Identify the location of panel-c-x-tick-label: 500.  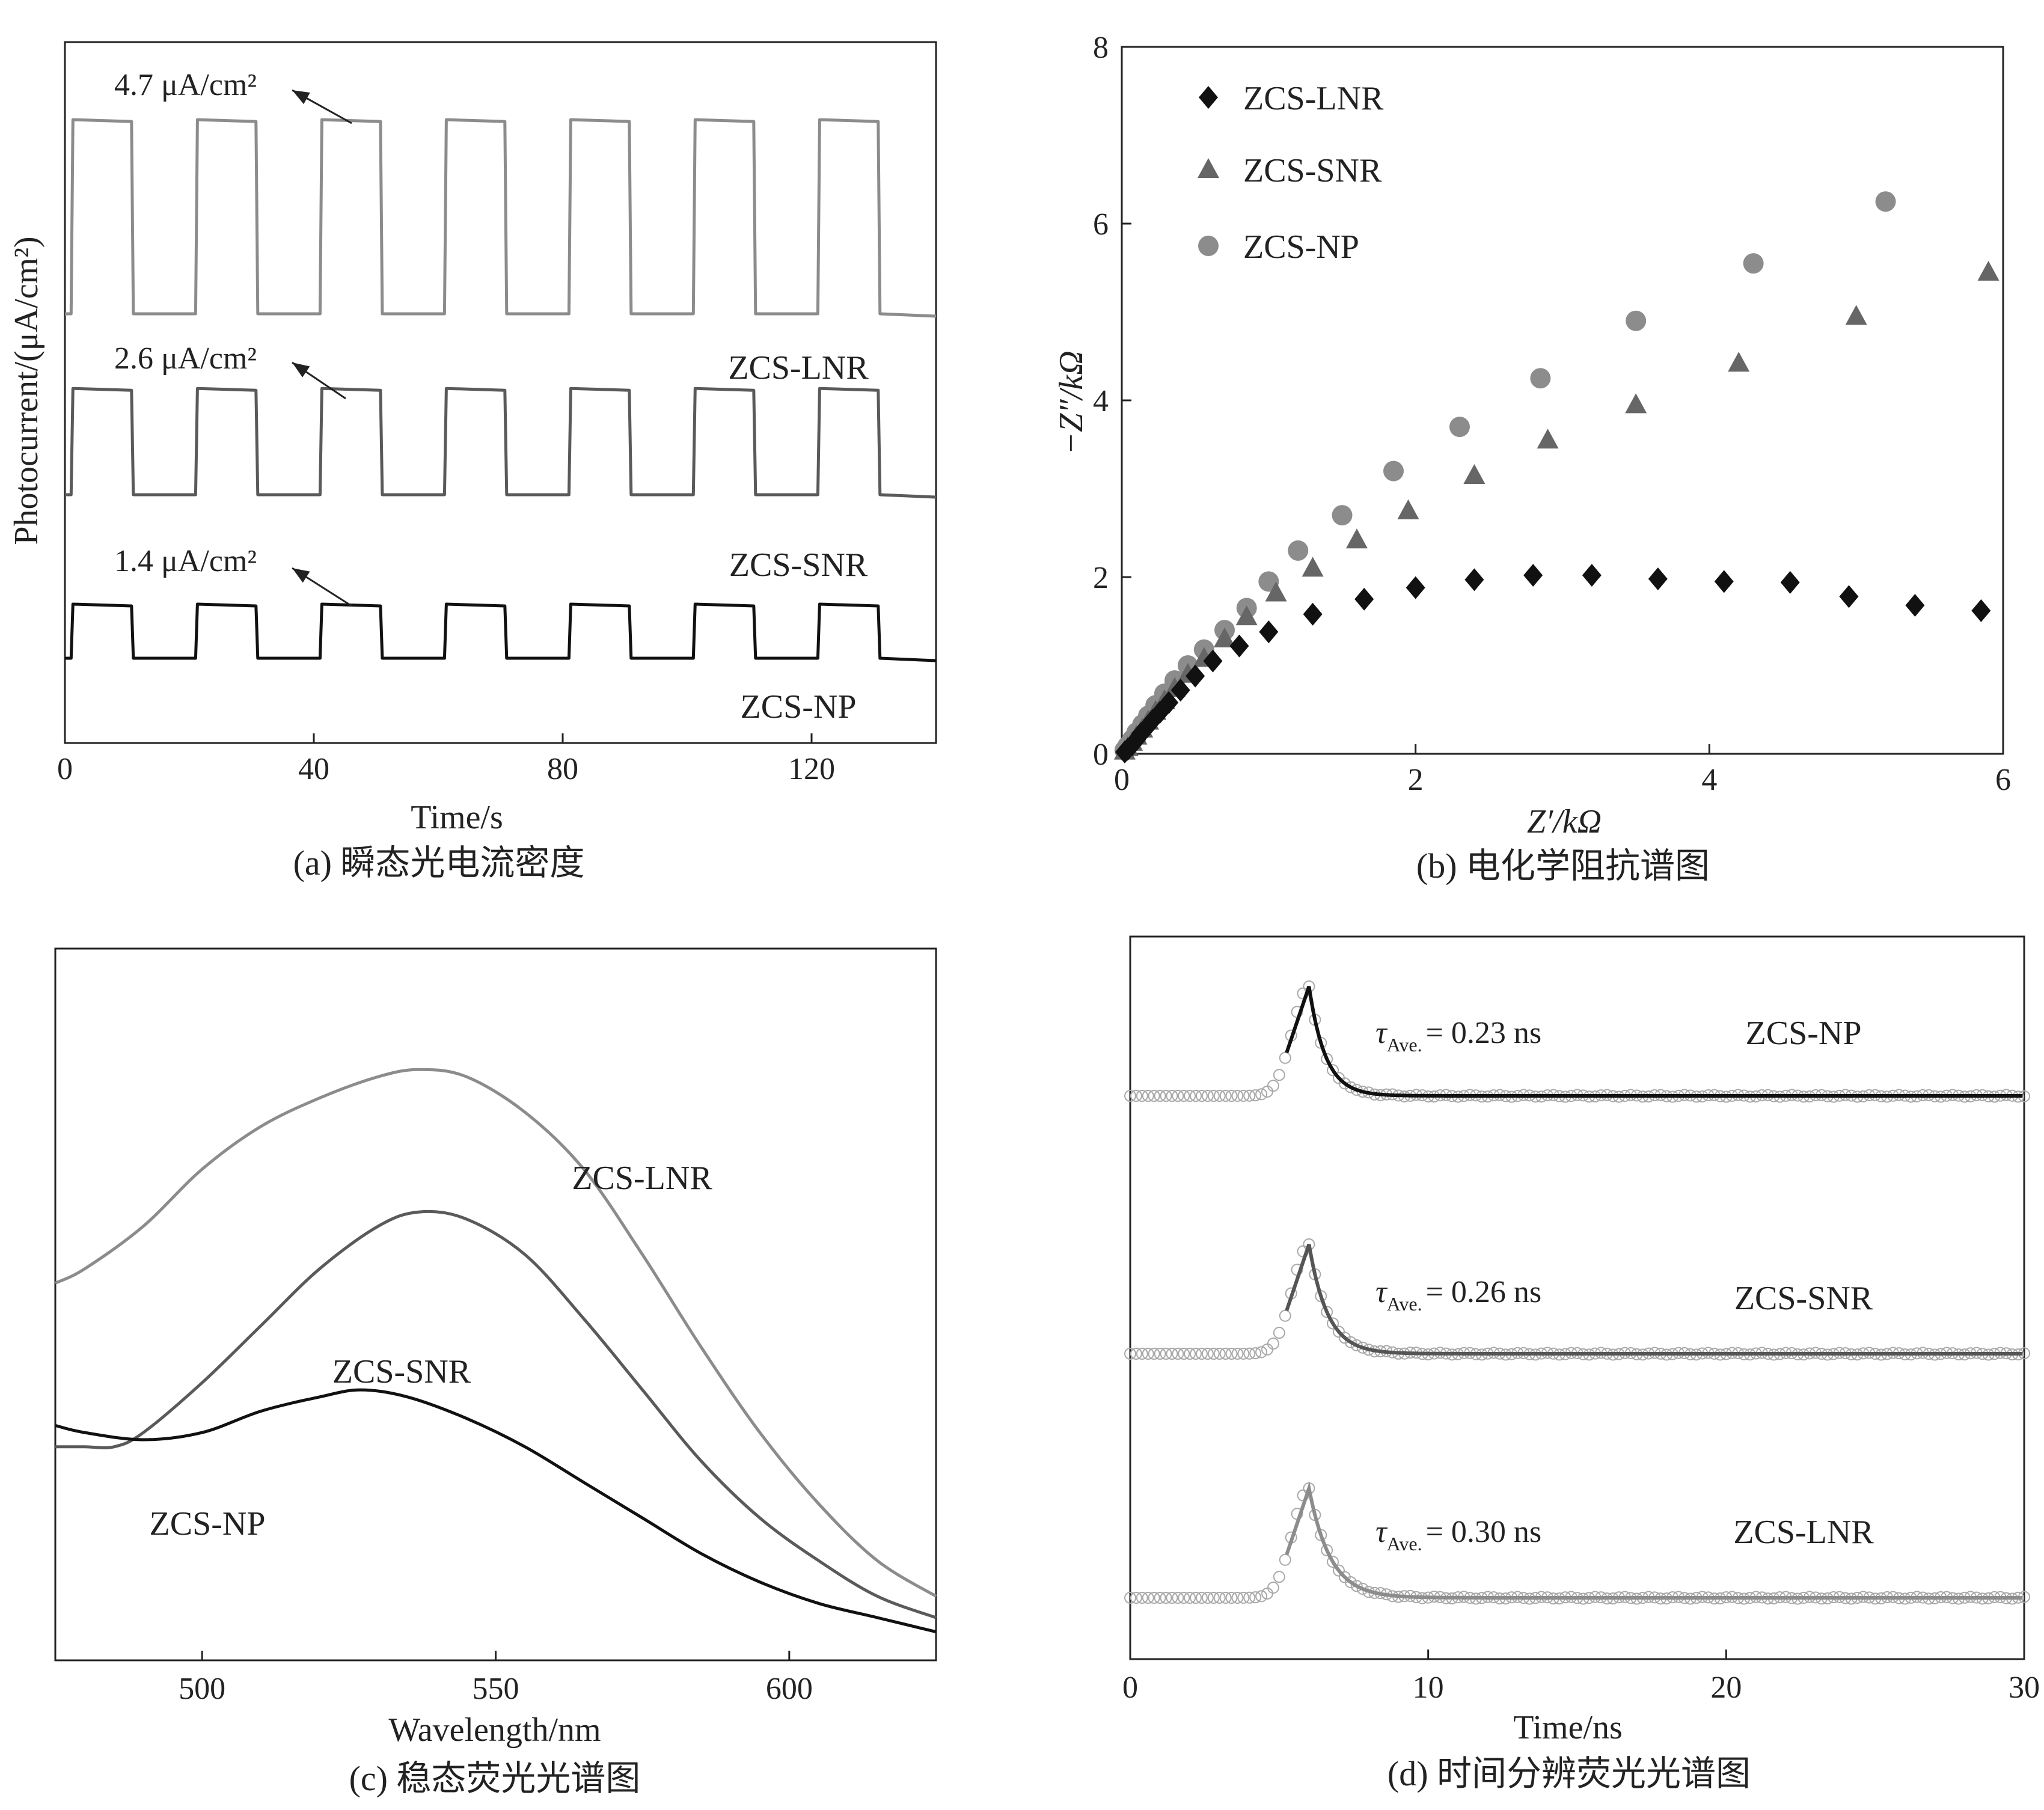
(202, 1689).